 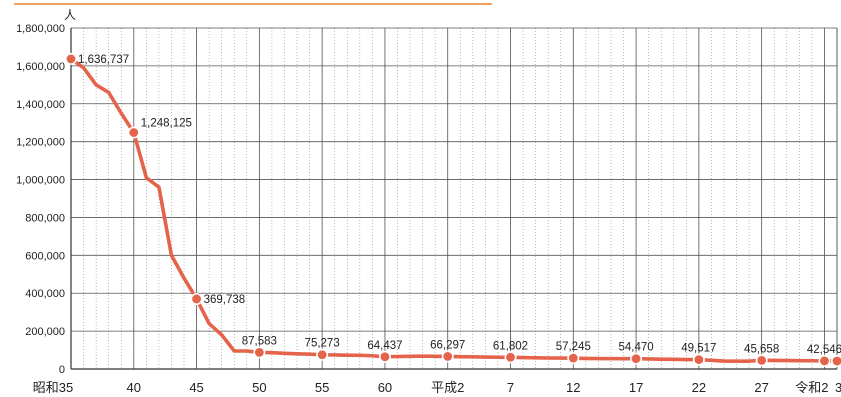 I want to click on data-label: 64,437, so click(x=384, y=346).